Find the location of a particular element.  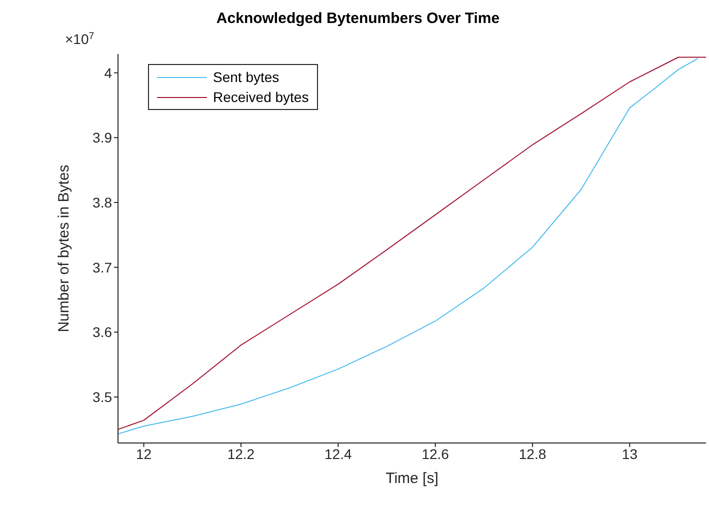

y-tick-label: 3.5 is located at coordinates (102, 396).